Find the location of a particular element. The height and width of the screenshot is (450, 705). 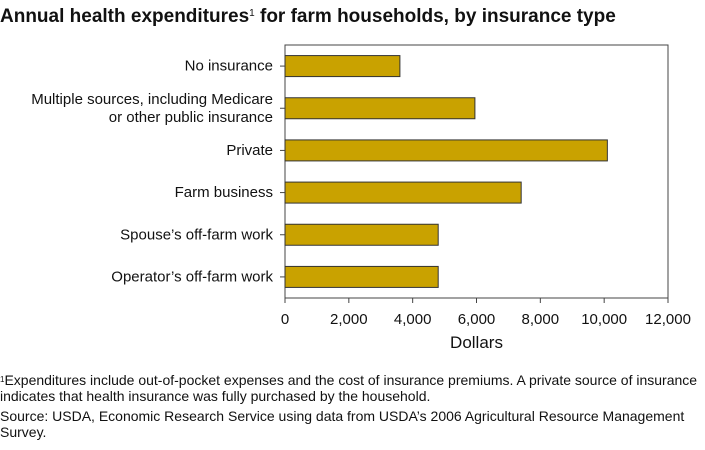

category-label: Private is located at coordinates (249, 150).